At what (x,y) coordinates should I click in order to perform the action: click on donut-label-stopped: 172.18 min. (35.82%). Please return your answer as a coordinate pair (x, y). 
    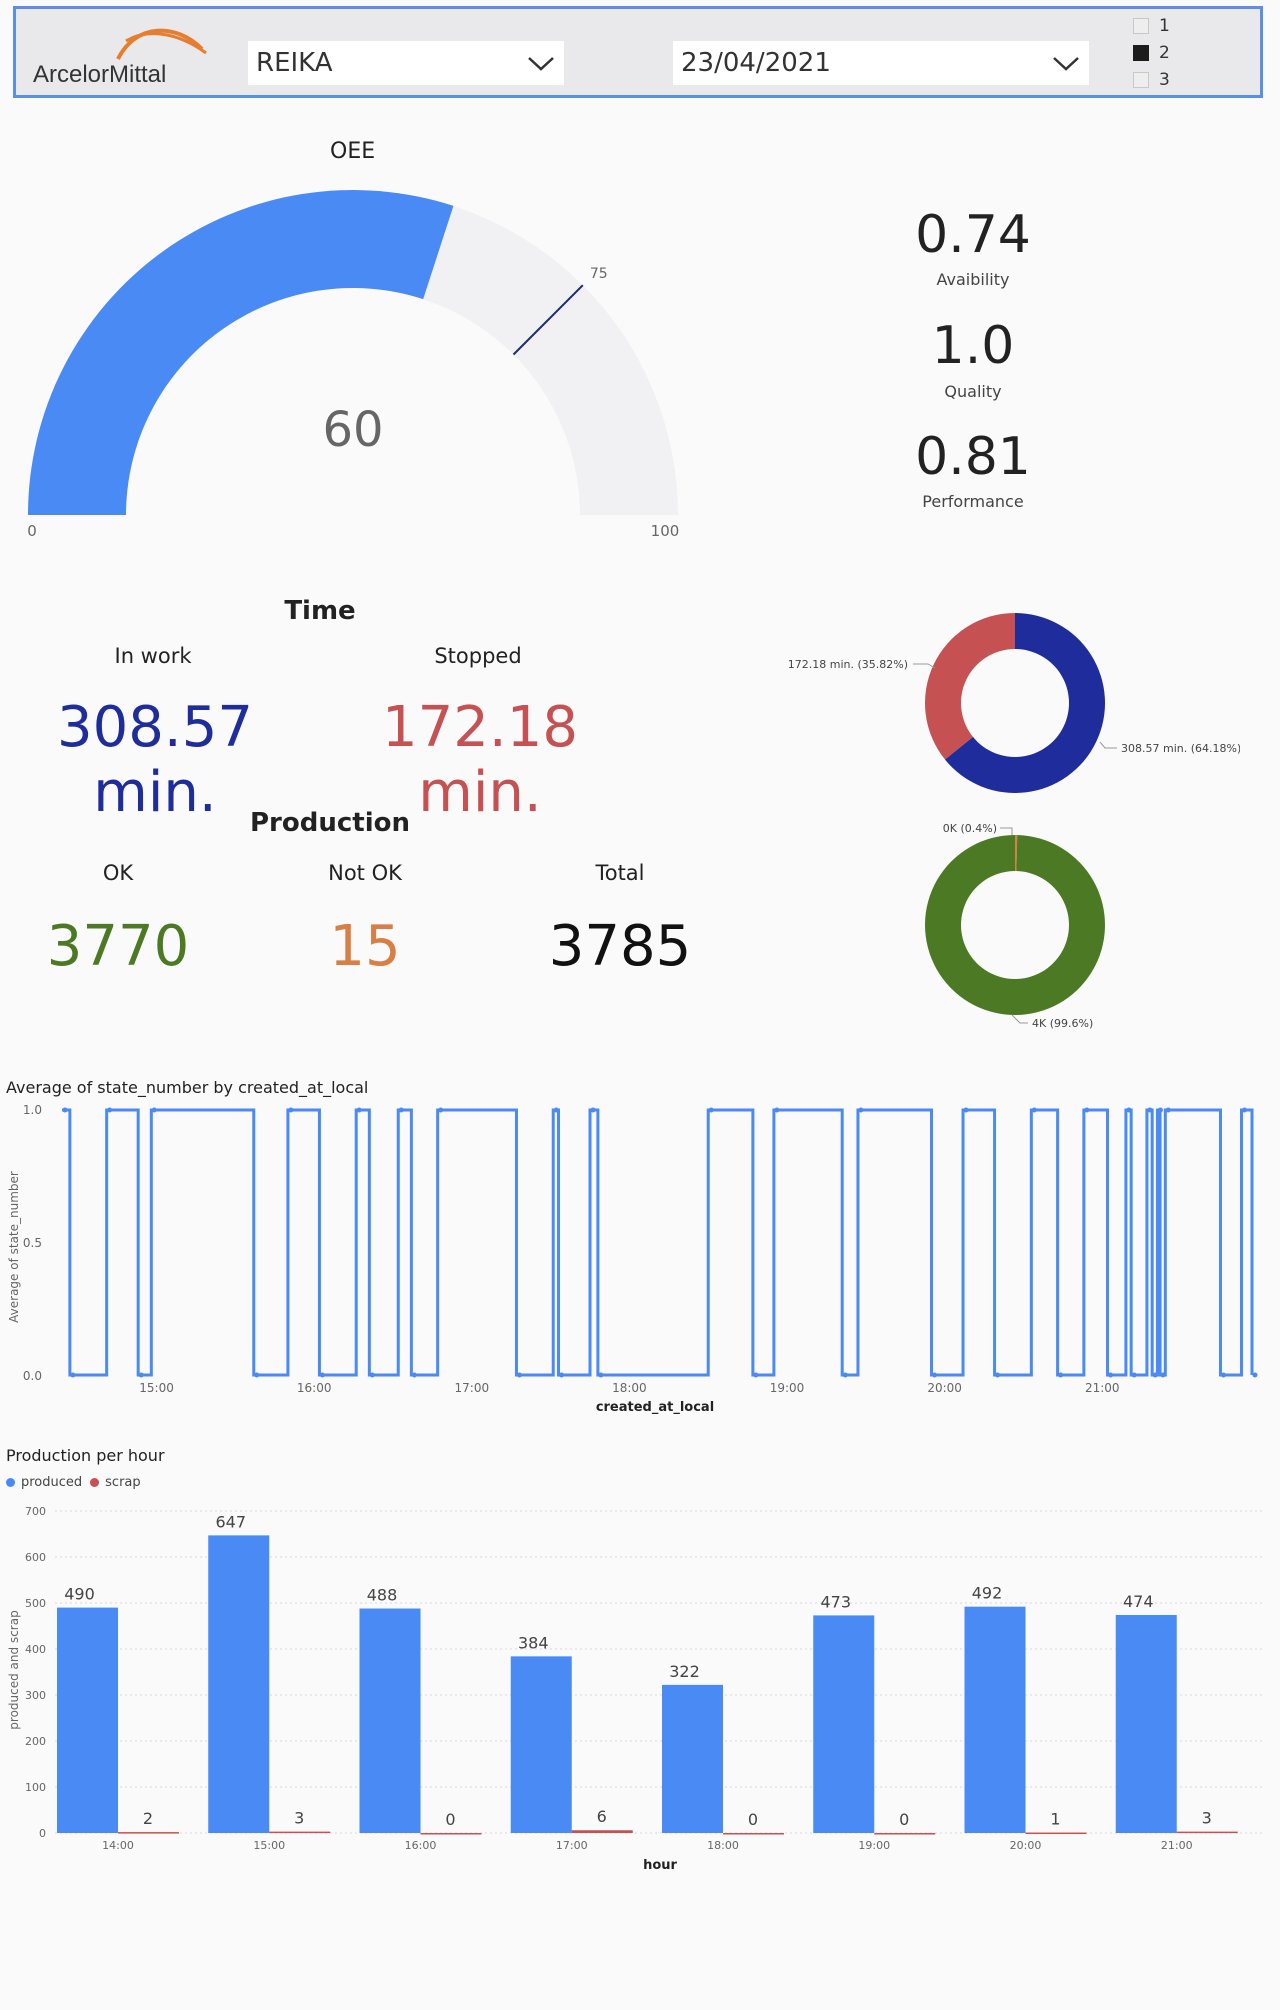
    Looking at the image, I should click on (848, 664).